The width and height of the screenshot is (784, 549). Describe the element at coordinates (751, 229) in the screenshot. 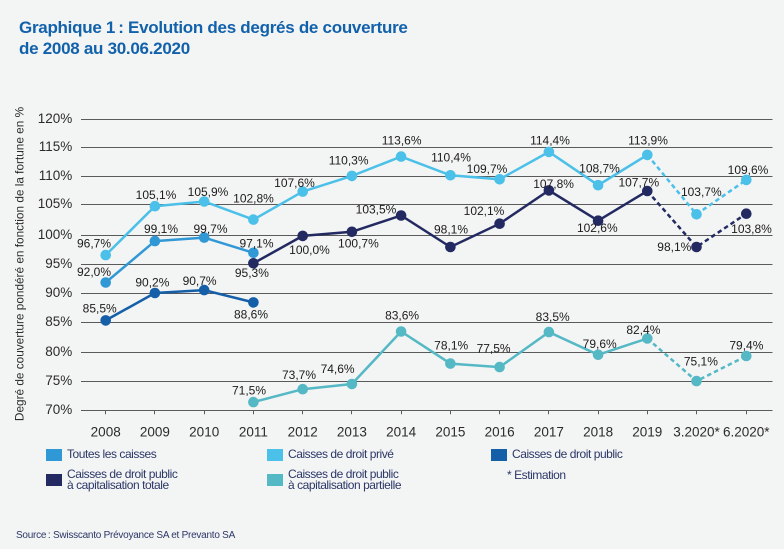

I see `svg-text: 103,8%` at that location.